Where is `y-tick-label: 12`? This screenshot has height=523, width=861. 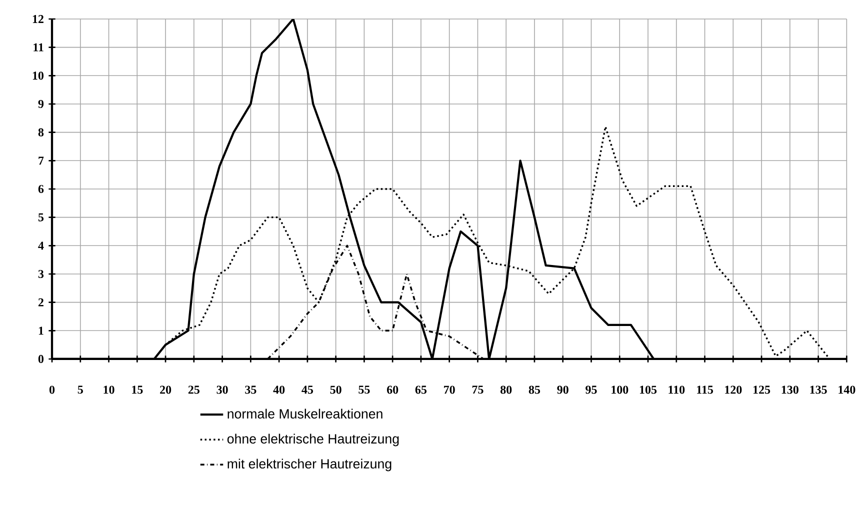
y-tick-label: 12 is located at coordinates (38, 19).